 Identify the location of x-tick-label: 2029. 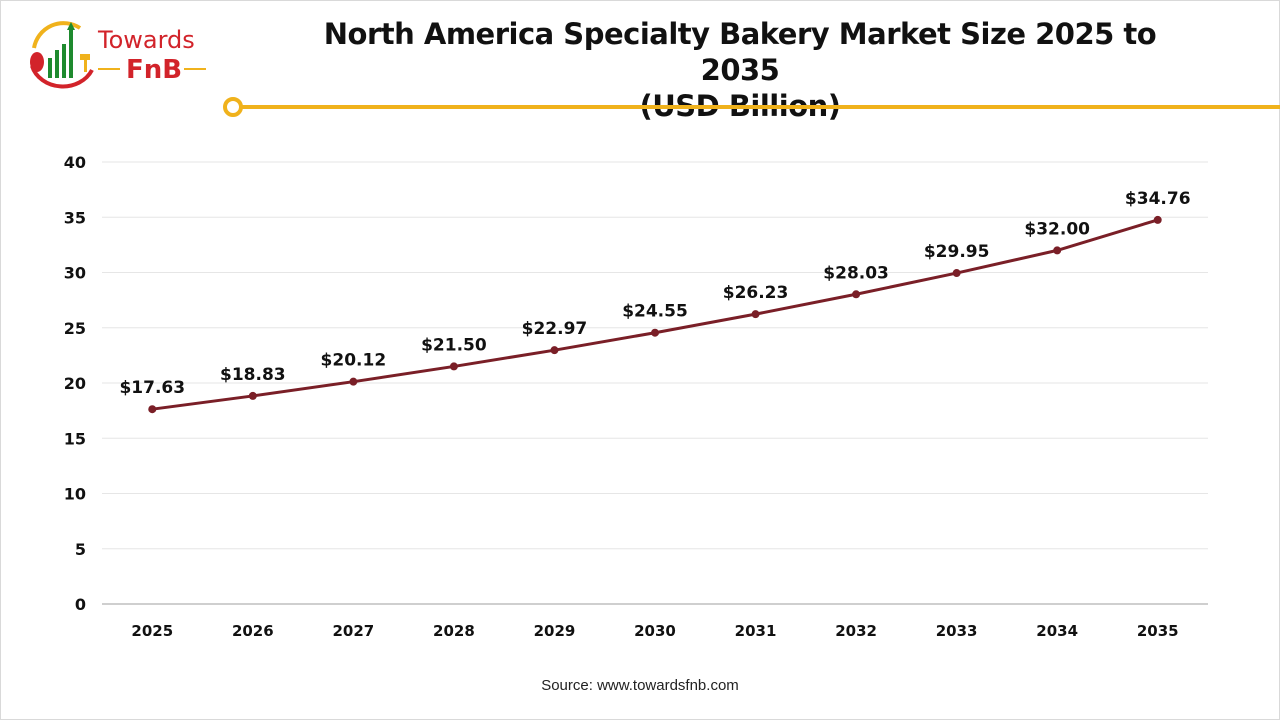
(555, 631).